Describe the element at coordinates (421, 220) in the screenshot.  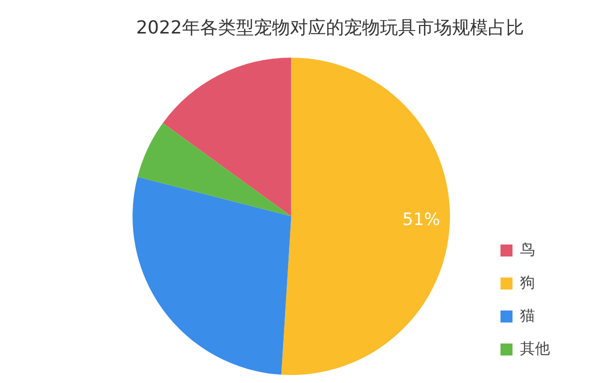
I see `data-label: 51%` at that location.